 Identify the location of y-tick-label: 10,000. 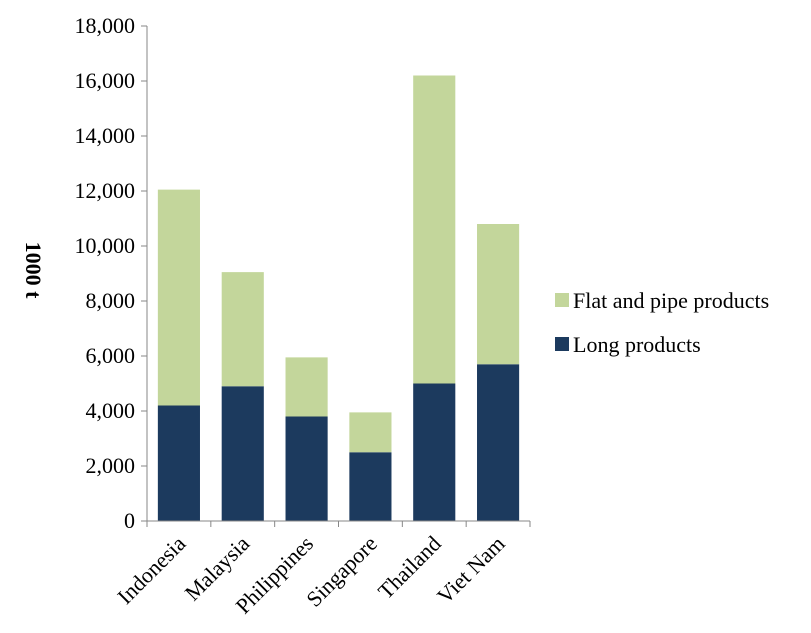
(105, 245).